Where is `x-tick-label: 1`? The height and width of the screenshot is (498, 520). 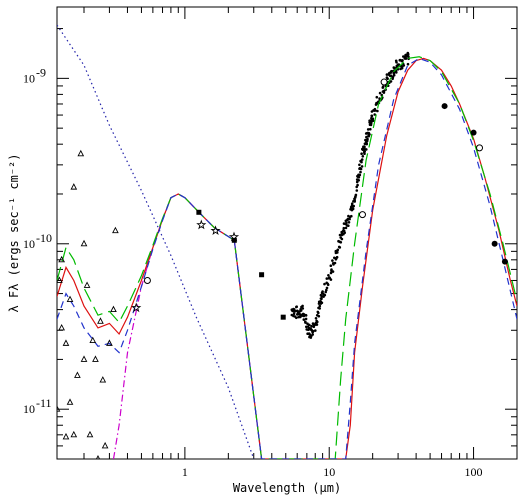 x-tick-label: 1 is located at coordinates (185, 472).